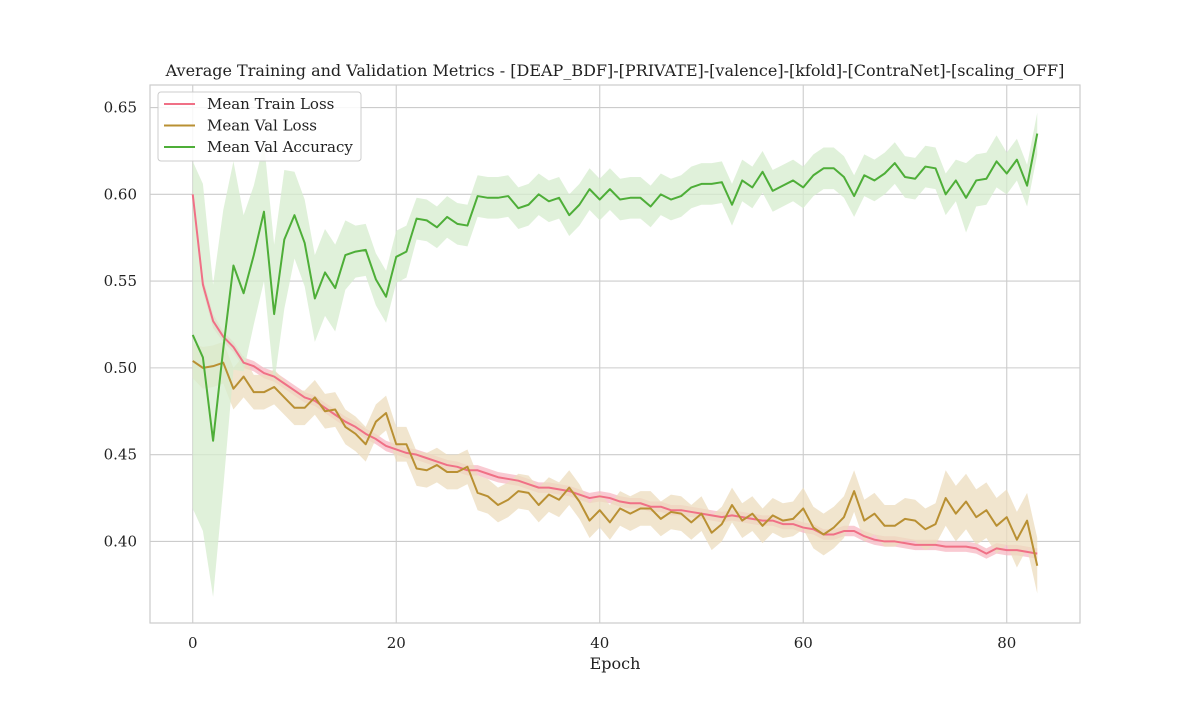  Describe the element at coordinates (270, 104) in the screenshot. I see `legend-label: Mean Train Loss` at that location.